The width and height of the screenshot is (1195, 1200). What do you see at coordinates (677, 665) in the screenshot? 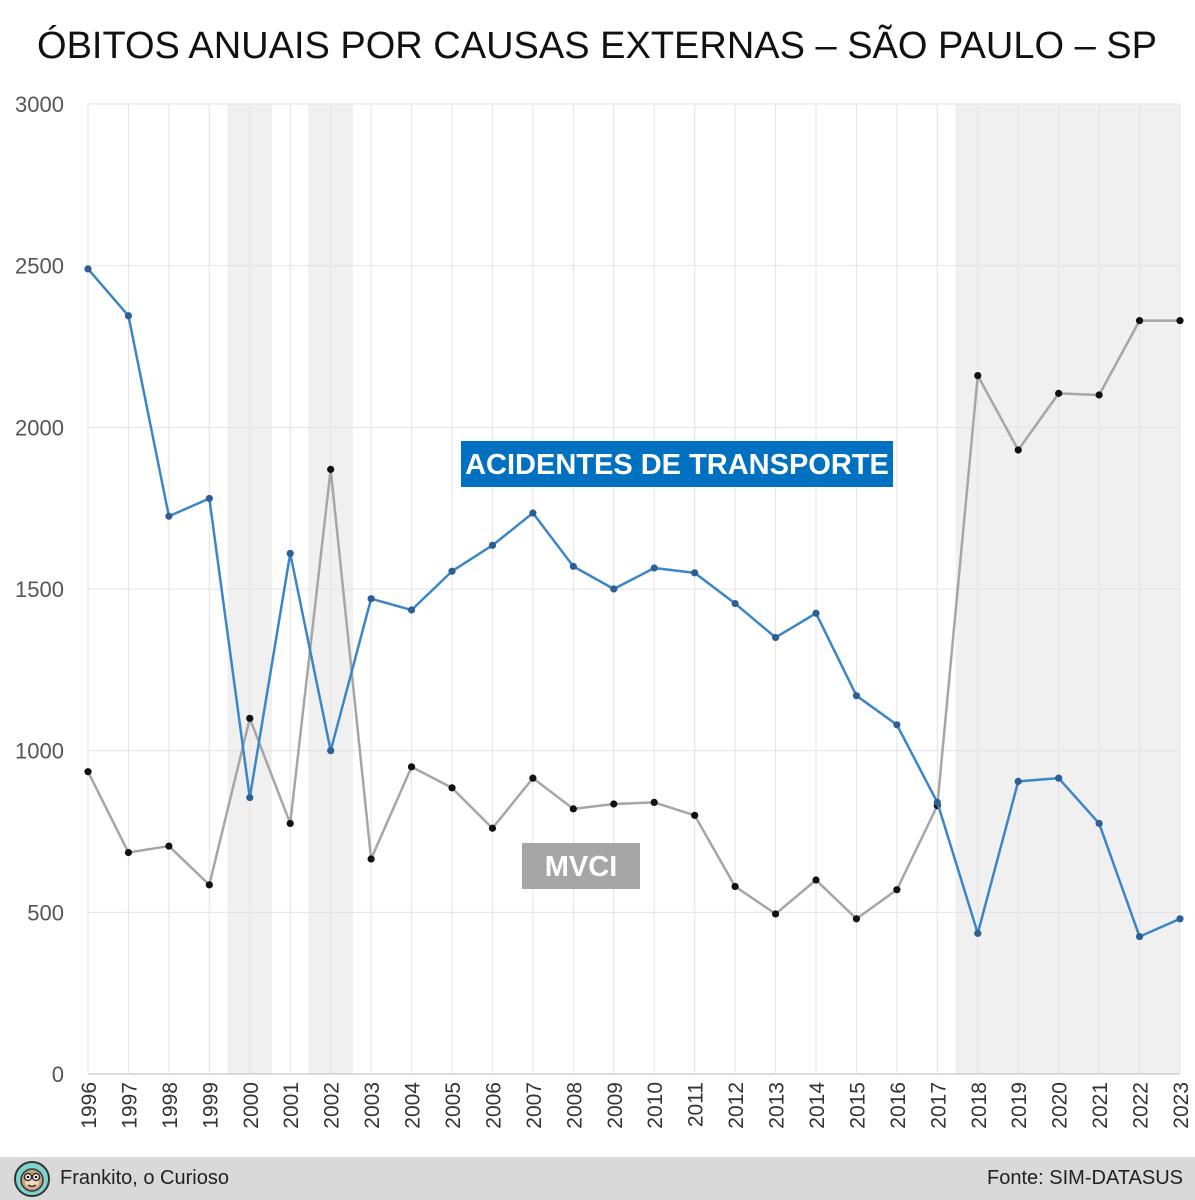
I see `series-labels: ACIDENTES DE TRANSPORTE MVCI` at bounding box center [677, 665].